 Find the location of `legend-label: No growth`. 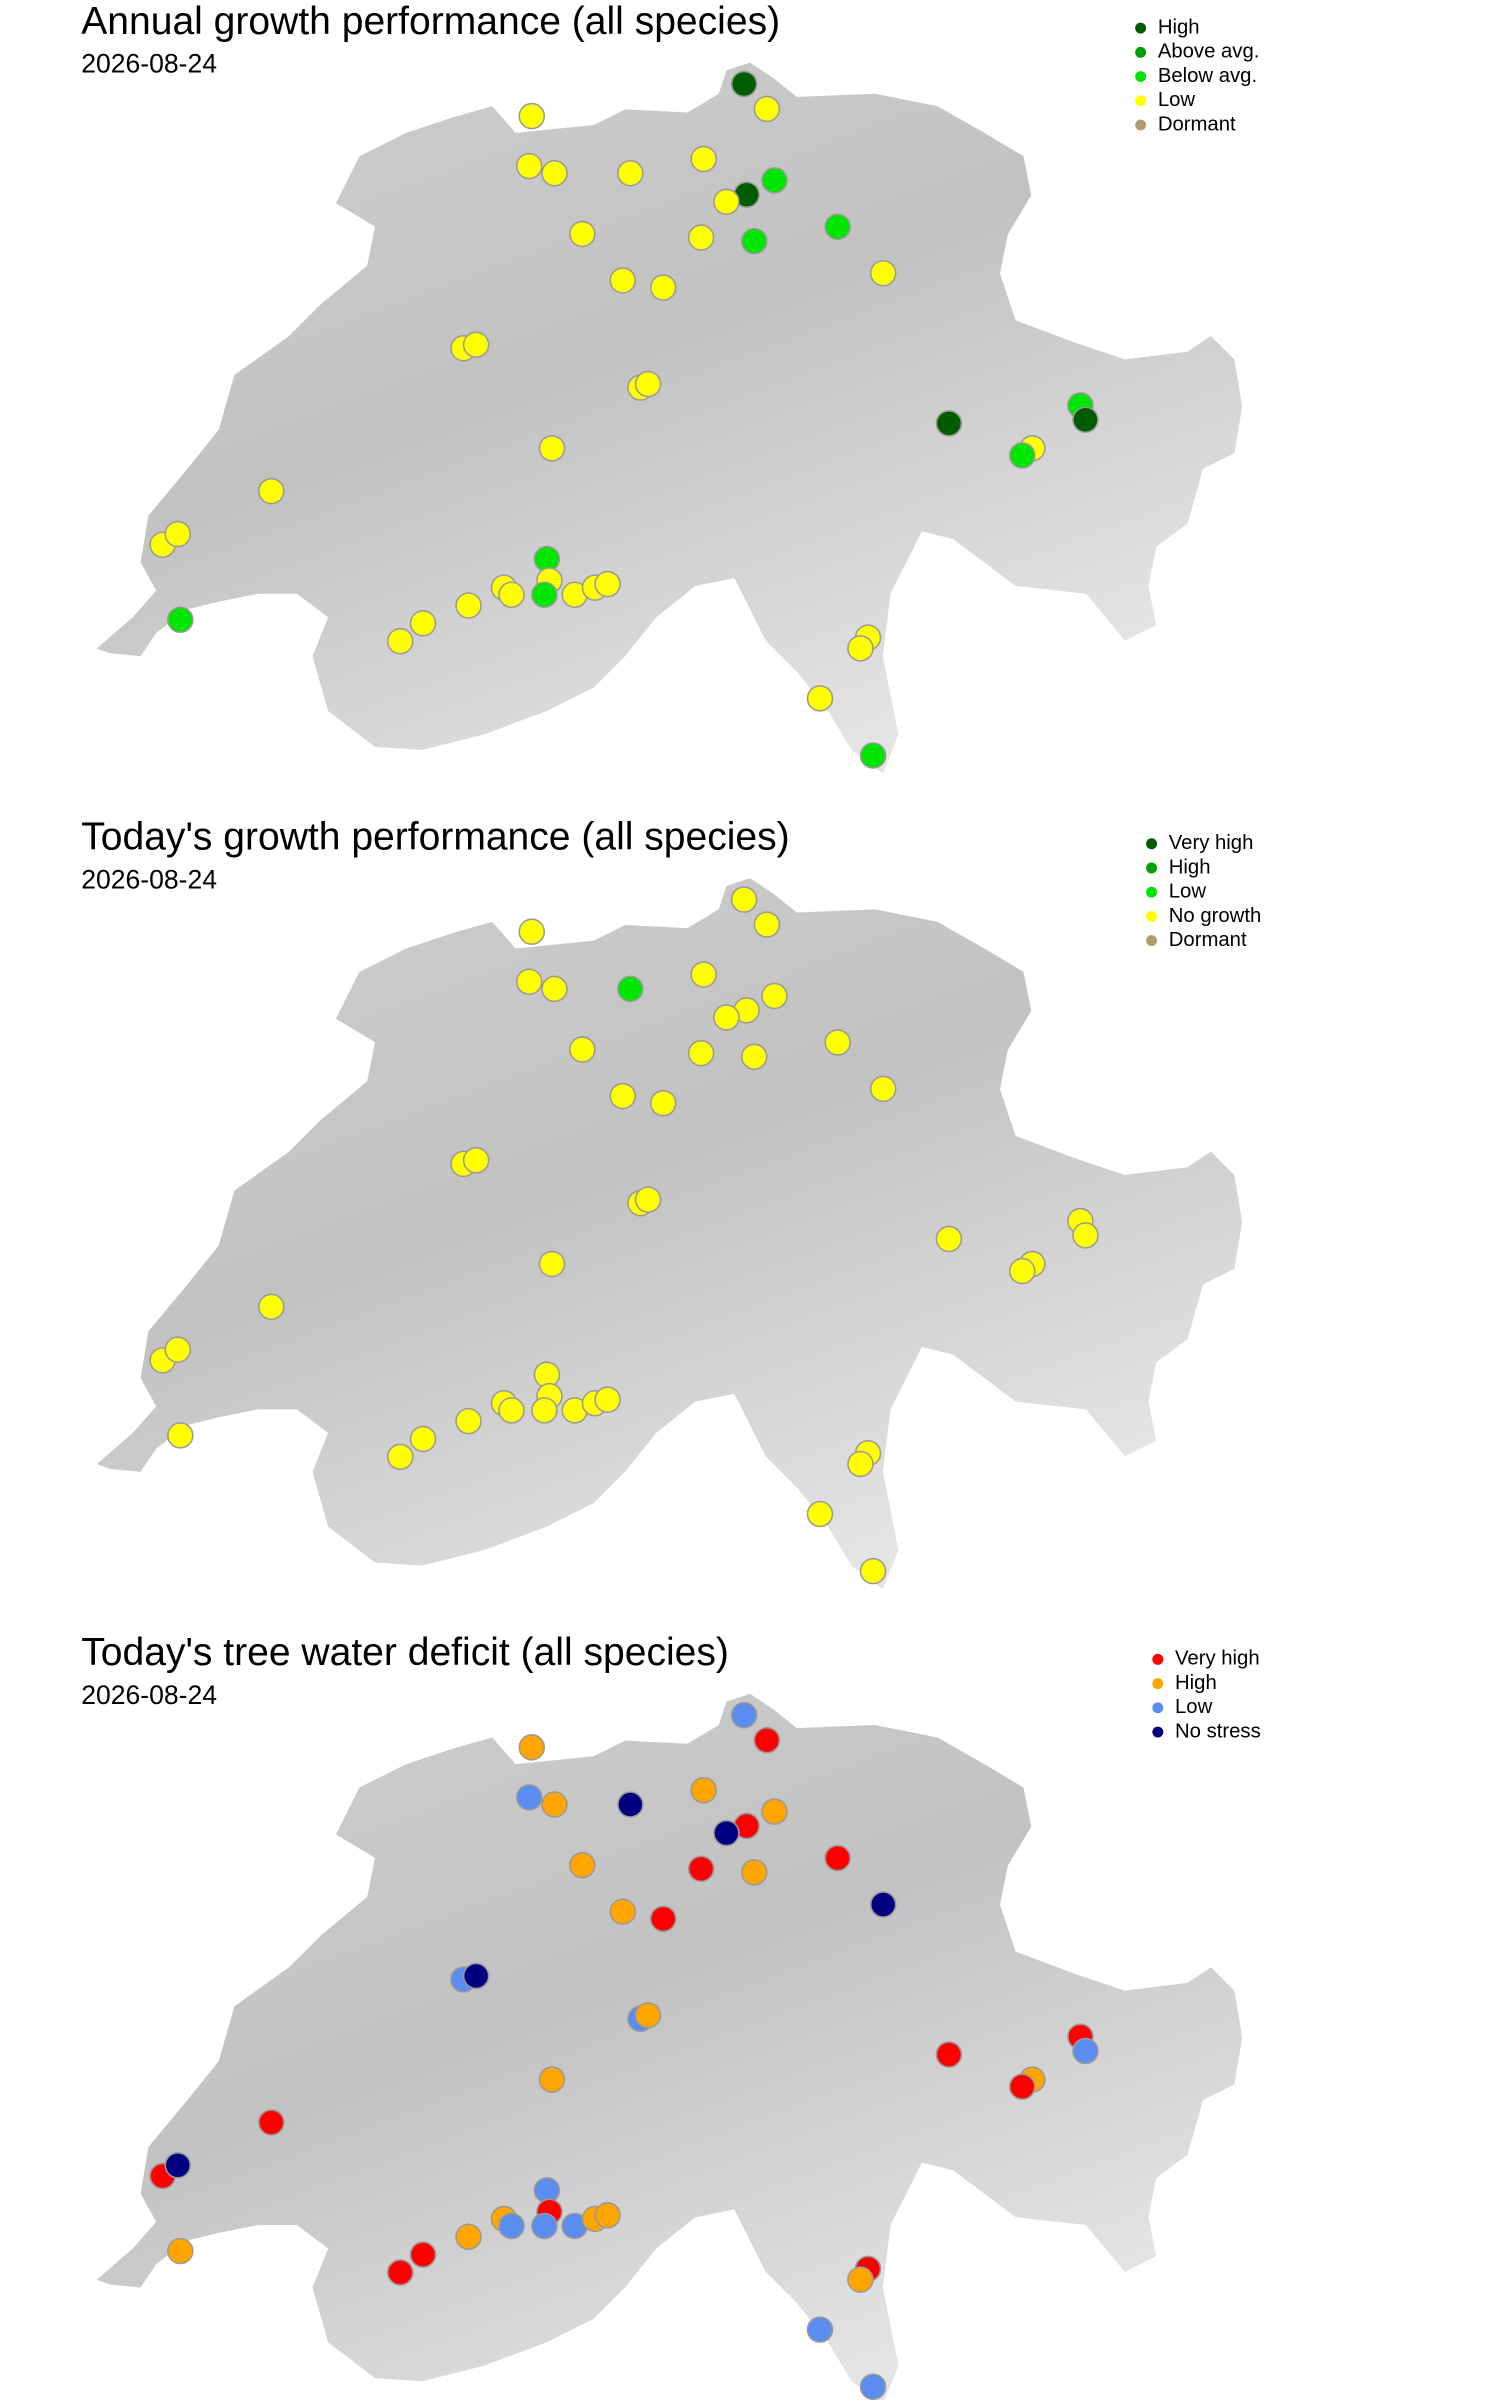

legend-label: No growth is located at coordinates (1215, 916).